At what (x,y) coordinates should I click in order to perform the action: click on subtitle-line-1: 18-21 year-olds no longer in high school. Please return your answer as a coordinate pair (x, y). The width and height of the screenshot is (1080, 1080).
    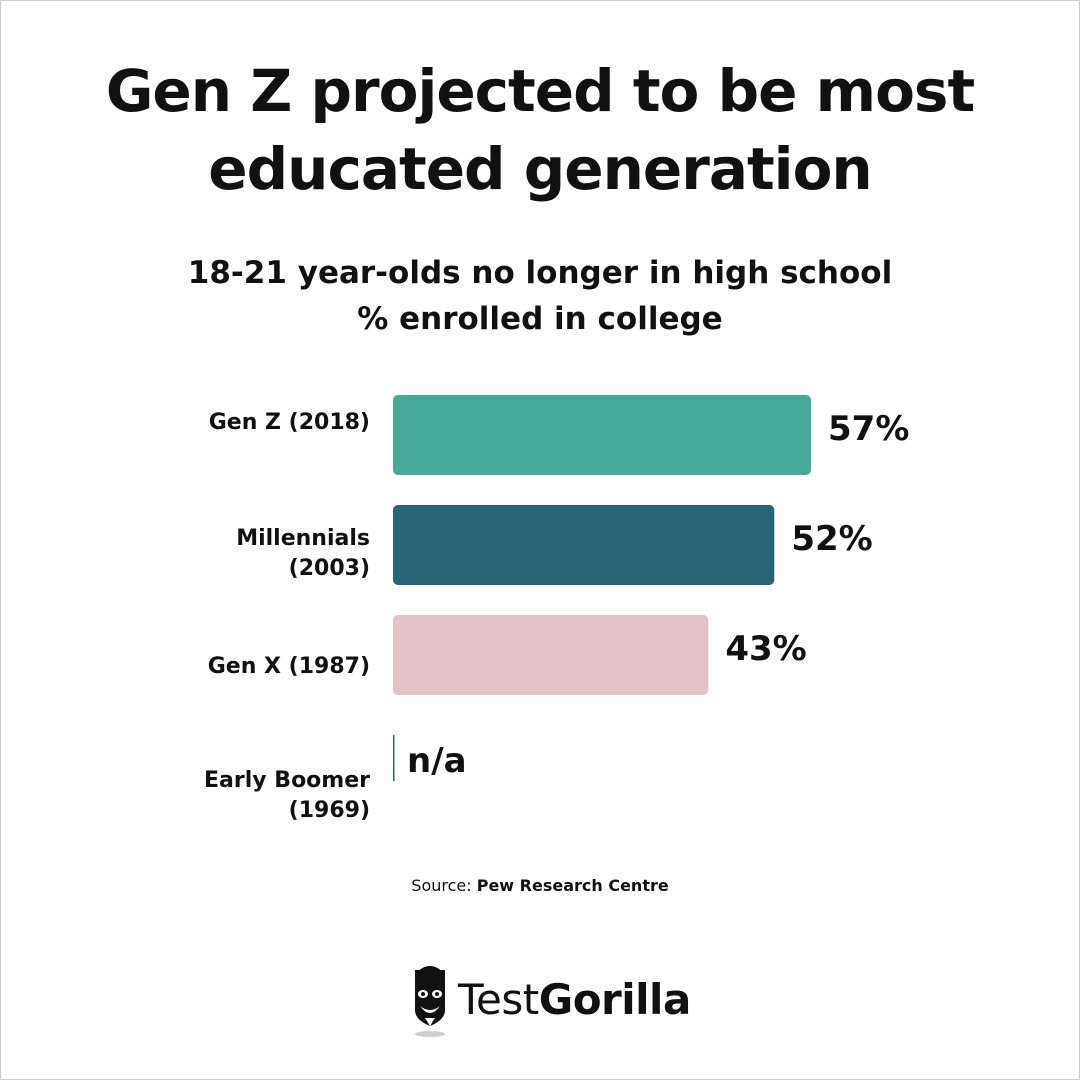
    Looking at the image, I should click on (540, 273).